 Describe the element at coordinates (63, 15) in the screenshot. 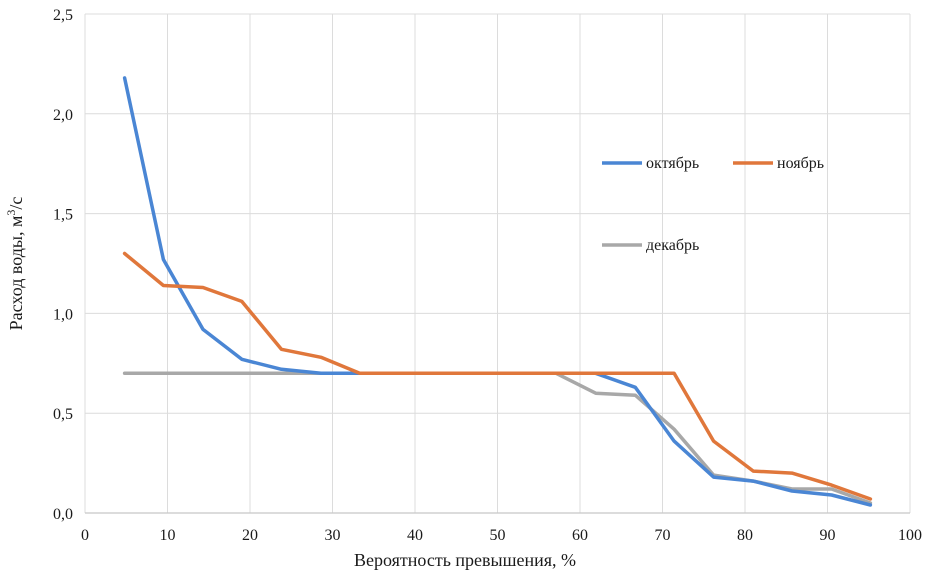

I see `y-tick-label: 2,5` at that location.